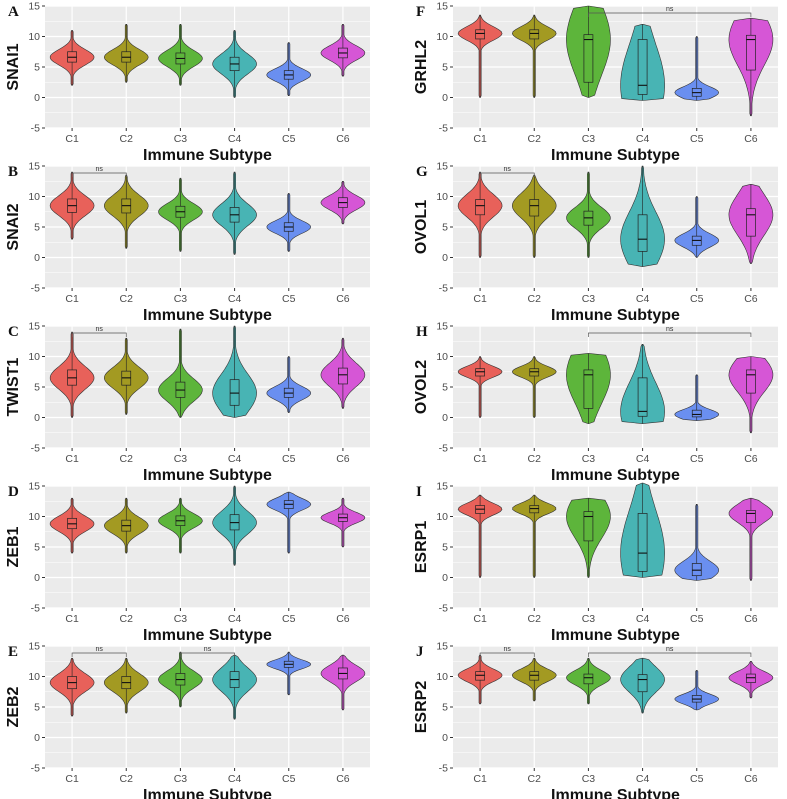 The width and height of the screenshot is (787, 799). Describe the element at coordinates (421, 707) in the screenshot. I see `y-axis-title: ESRP2` at that location.